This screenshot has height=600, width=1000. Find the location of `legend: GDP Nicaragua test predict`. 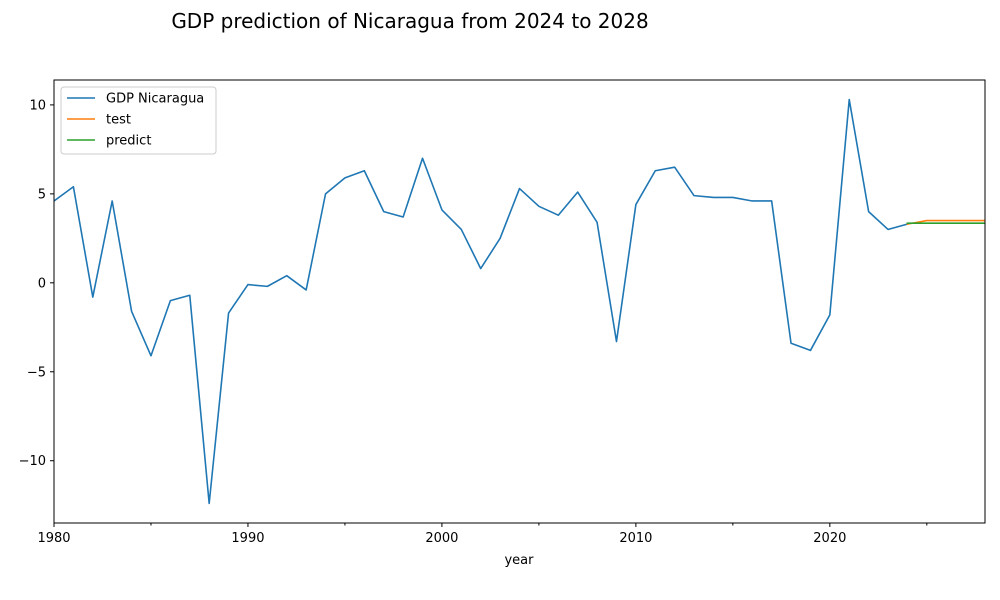

legend: GDP Nicaragua test predict is located at coordinates (138, 120).